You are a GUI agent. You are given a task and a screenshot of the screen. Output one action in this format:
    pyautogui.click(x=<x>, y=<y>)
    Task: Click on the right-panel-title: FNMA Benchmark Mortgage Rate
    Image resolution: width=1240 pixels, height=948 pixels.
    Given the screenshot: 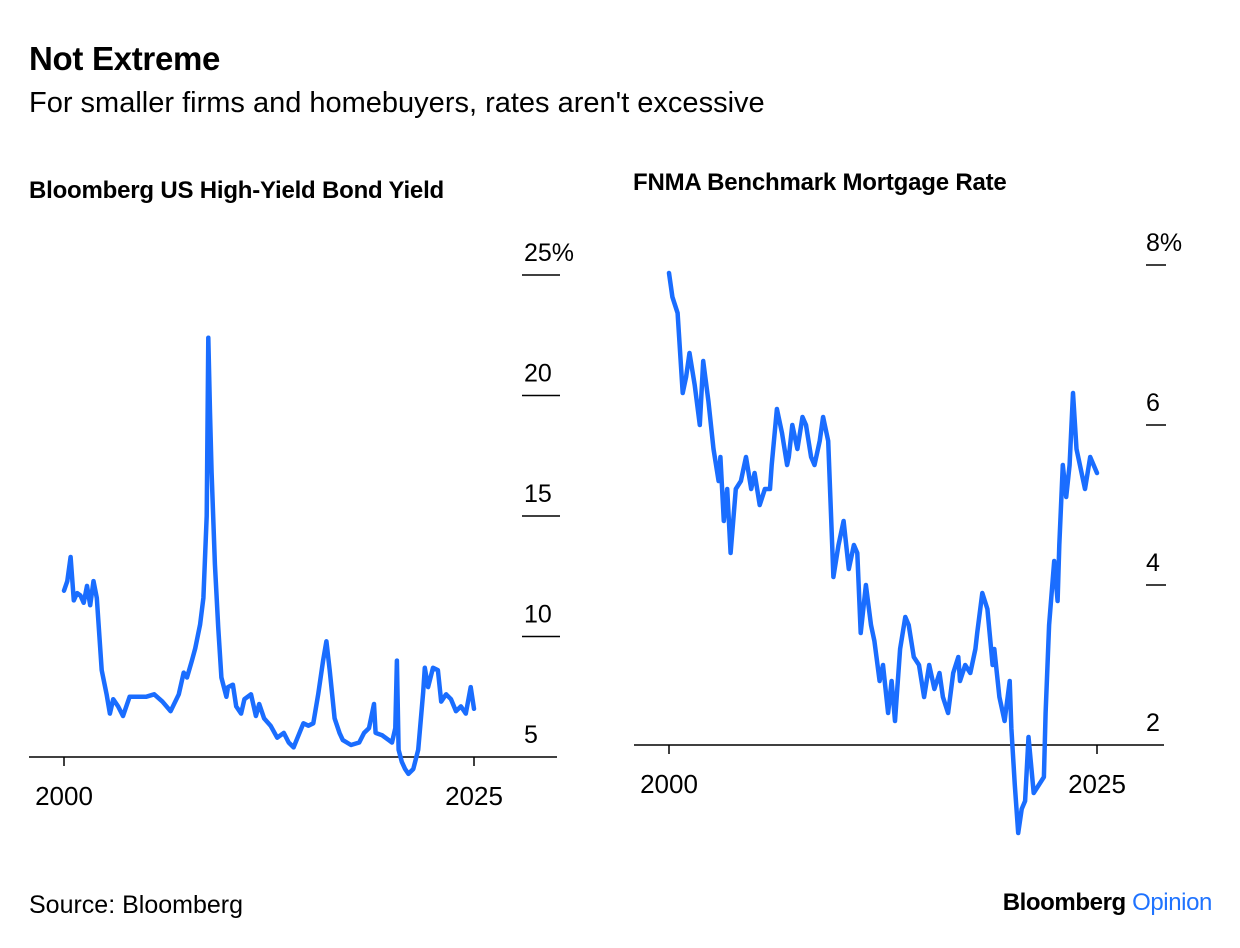 What is the action you would take?
    pyautogui.click(x=820, y=182)
    